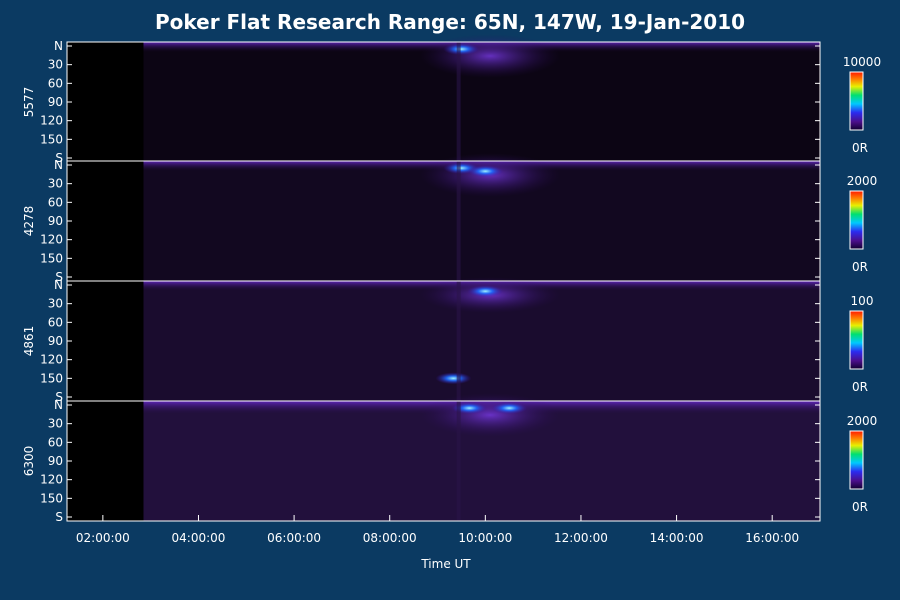 This screenshot has height=600, width=900. What do you see at coordinates (485, 538) in the screenshot?
I see `x-tick-label: 10:00:00` at bounding box center [485, 538].